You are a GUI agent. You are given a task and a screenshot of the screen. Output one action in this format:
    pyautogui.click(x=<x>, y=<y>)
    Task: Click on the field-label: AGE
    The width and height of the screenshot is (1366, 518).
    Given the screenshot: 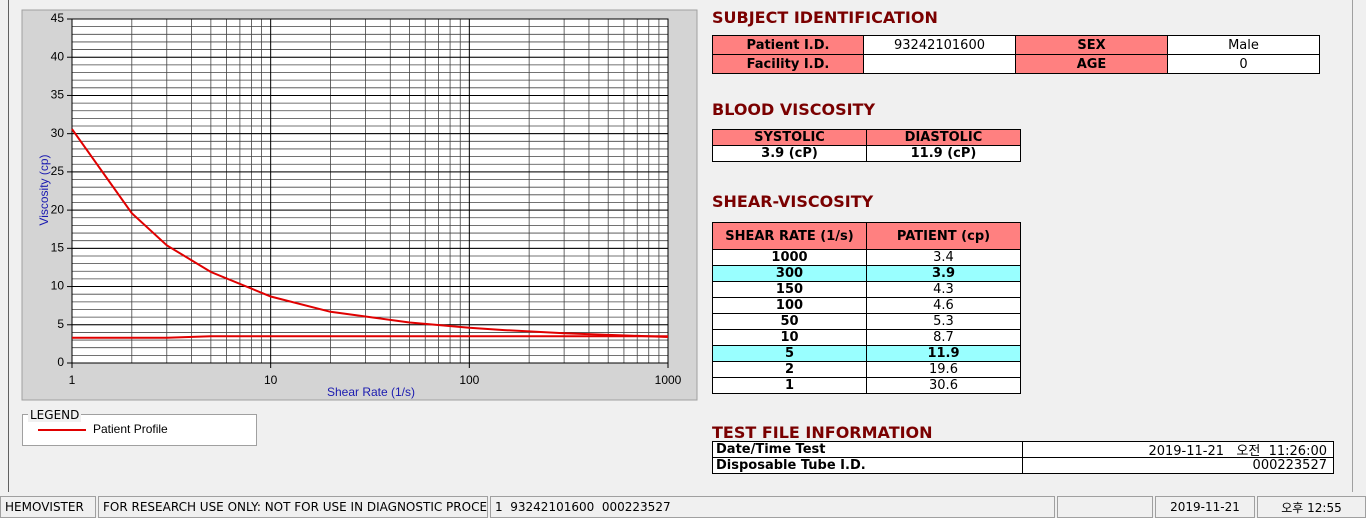 What is the action you would take?
    pyautogui.click(x=1091, y=64)
    